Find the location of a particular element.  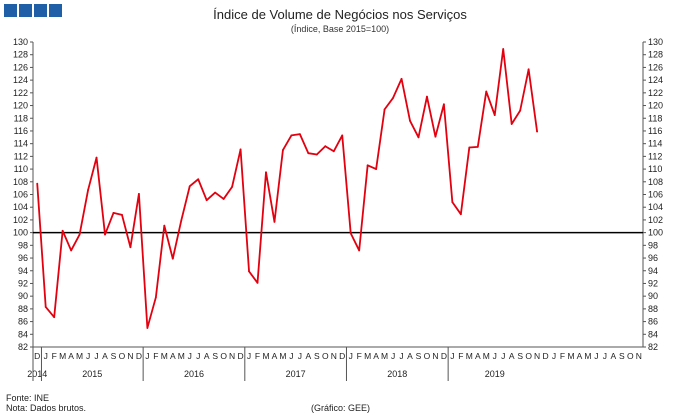

y-tick-label-right: 112 is located at coordinates (655, 156).